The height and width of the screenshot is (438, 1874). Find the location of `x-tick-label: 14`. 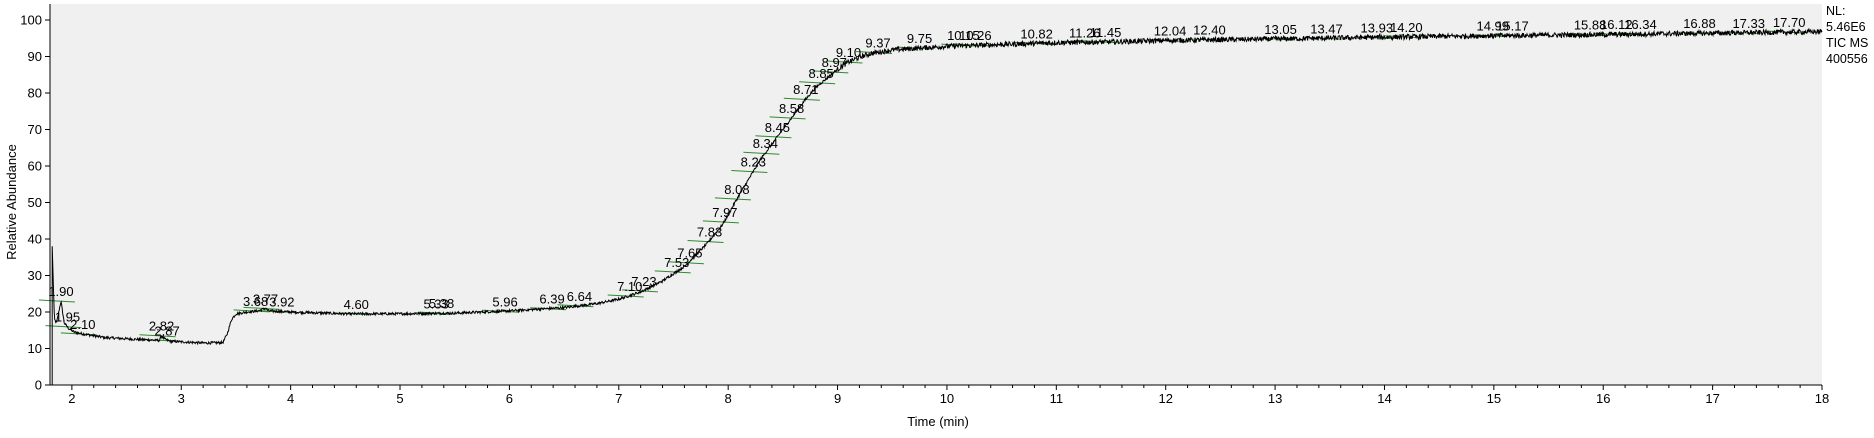

x-tick-label: 14 is located at coordinates (1384, 398).